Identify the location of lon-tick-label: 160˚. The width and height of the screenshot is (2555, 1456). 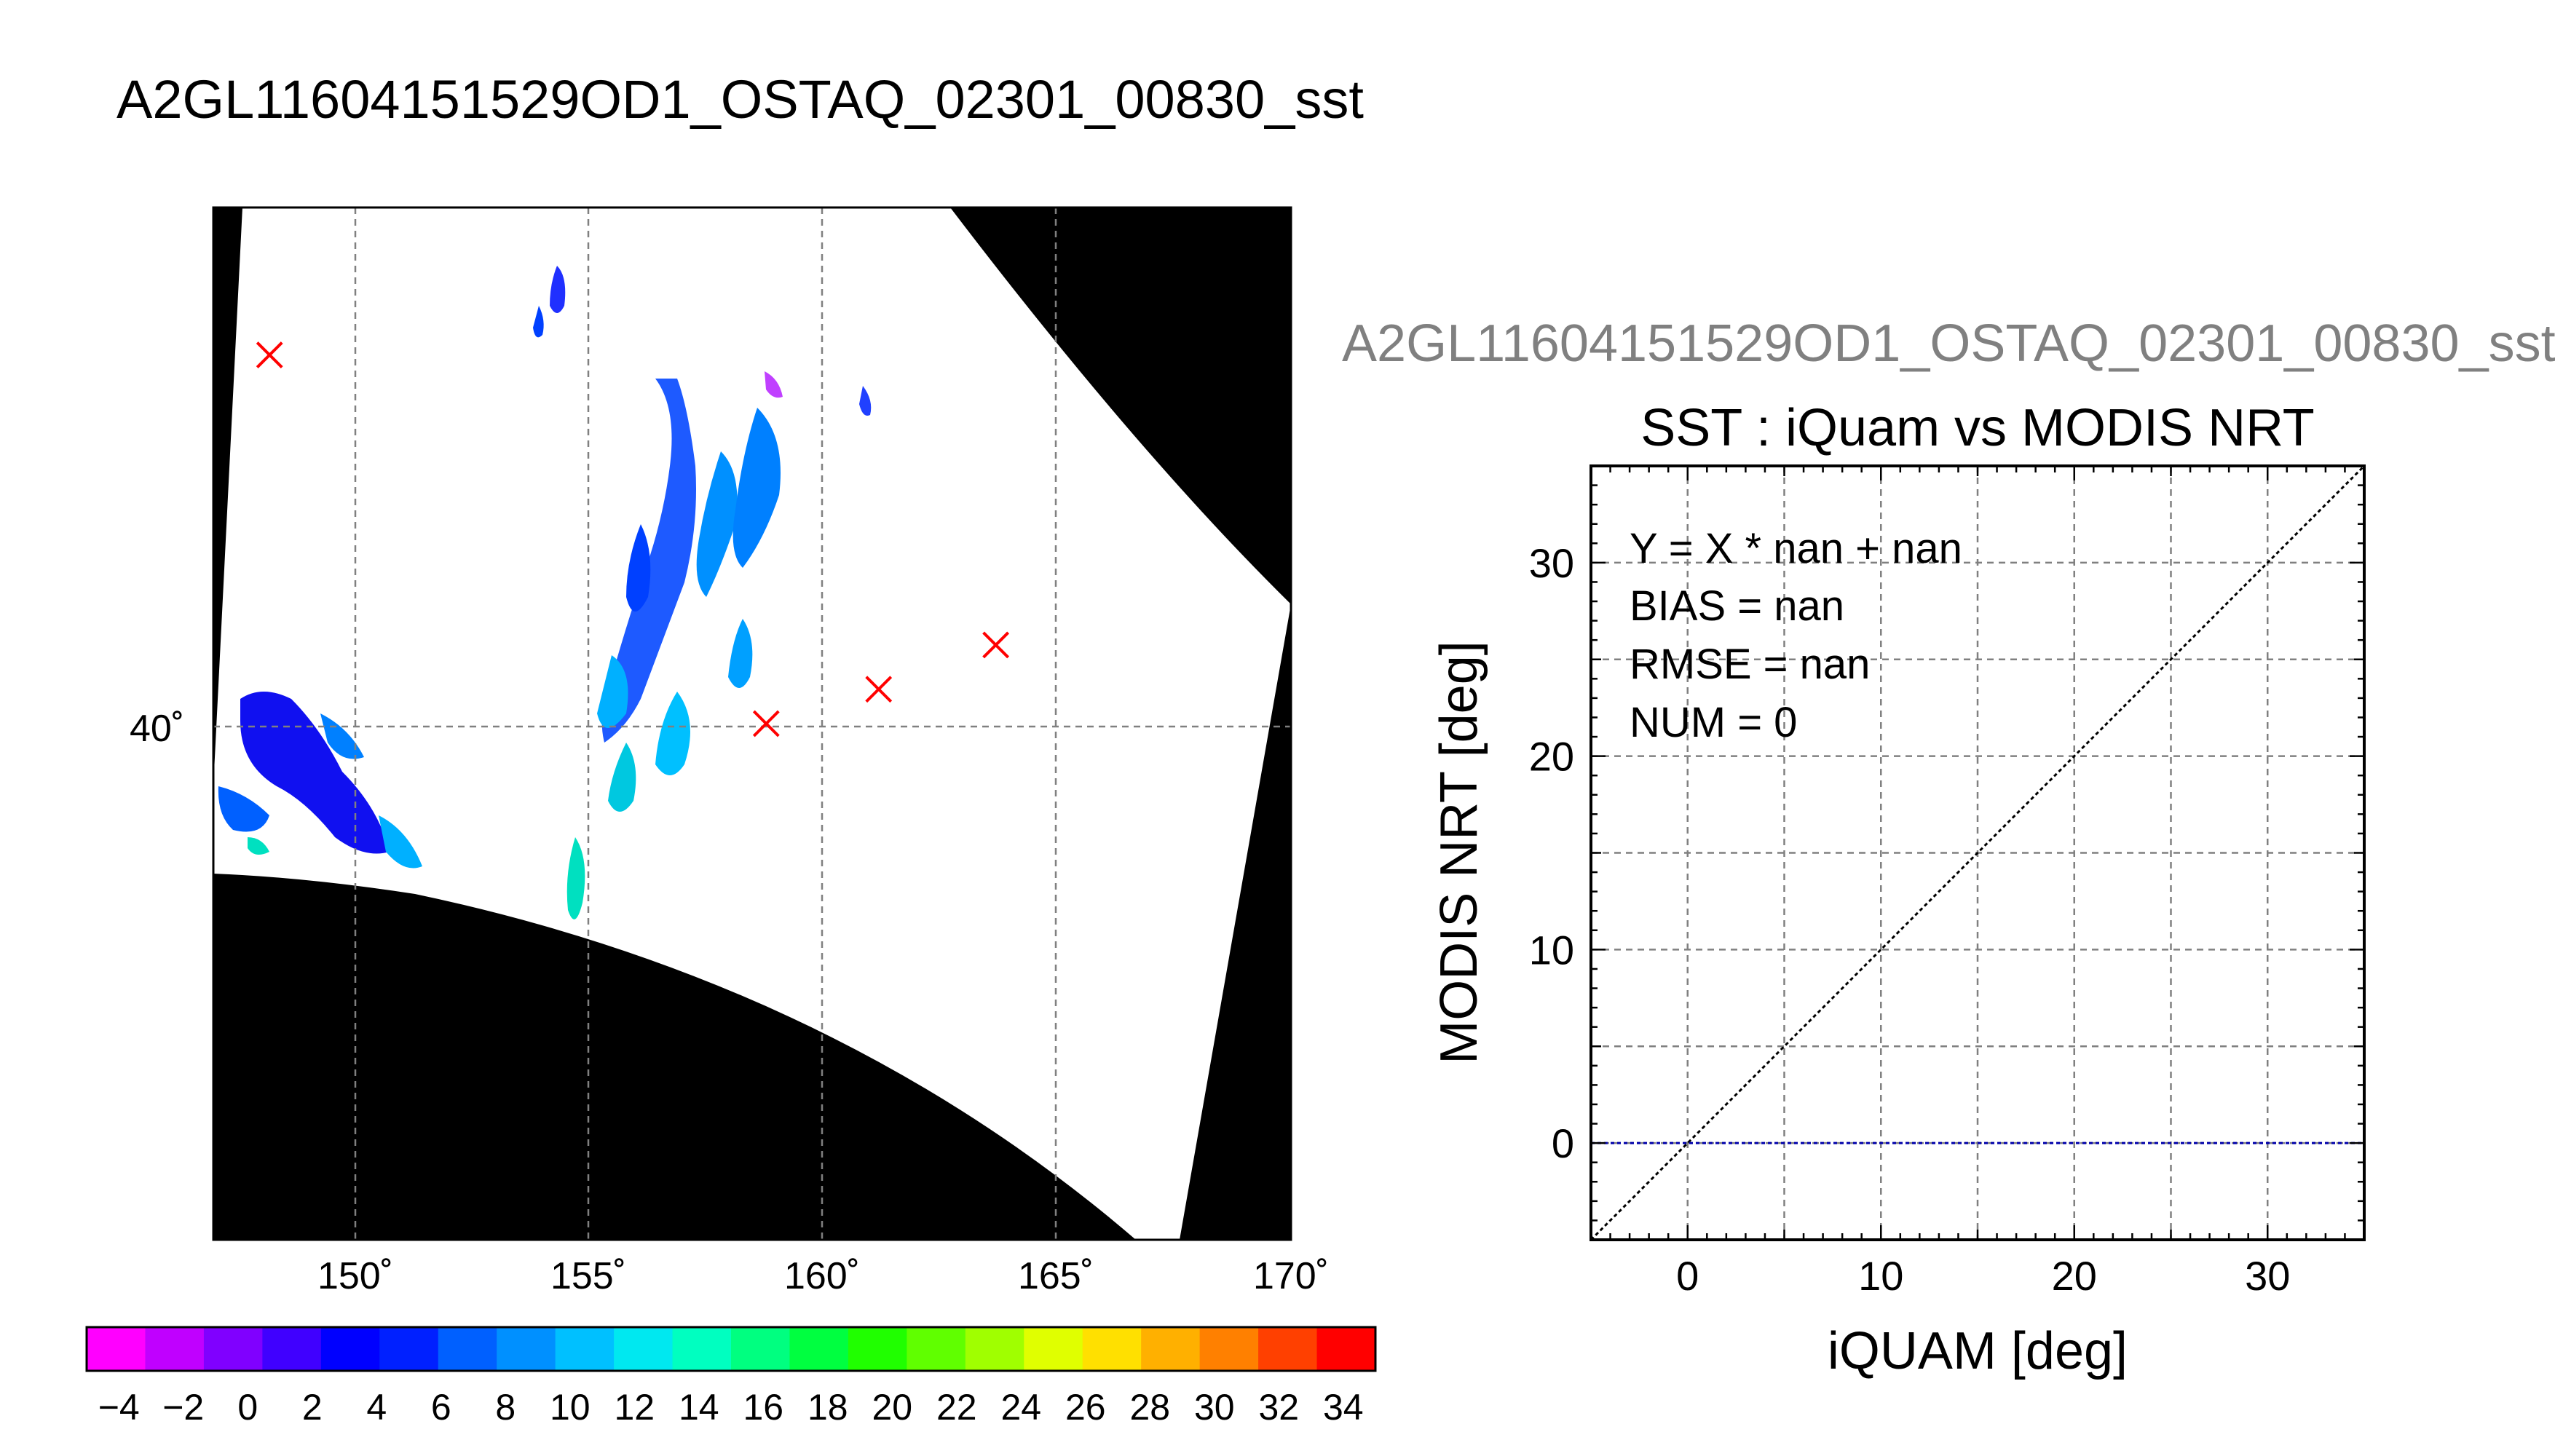
(822, 1276).